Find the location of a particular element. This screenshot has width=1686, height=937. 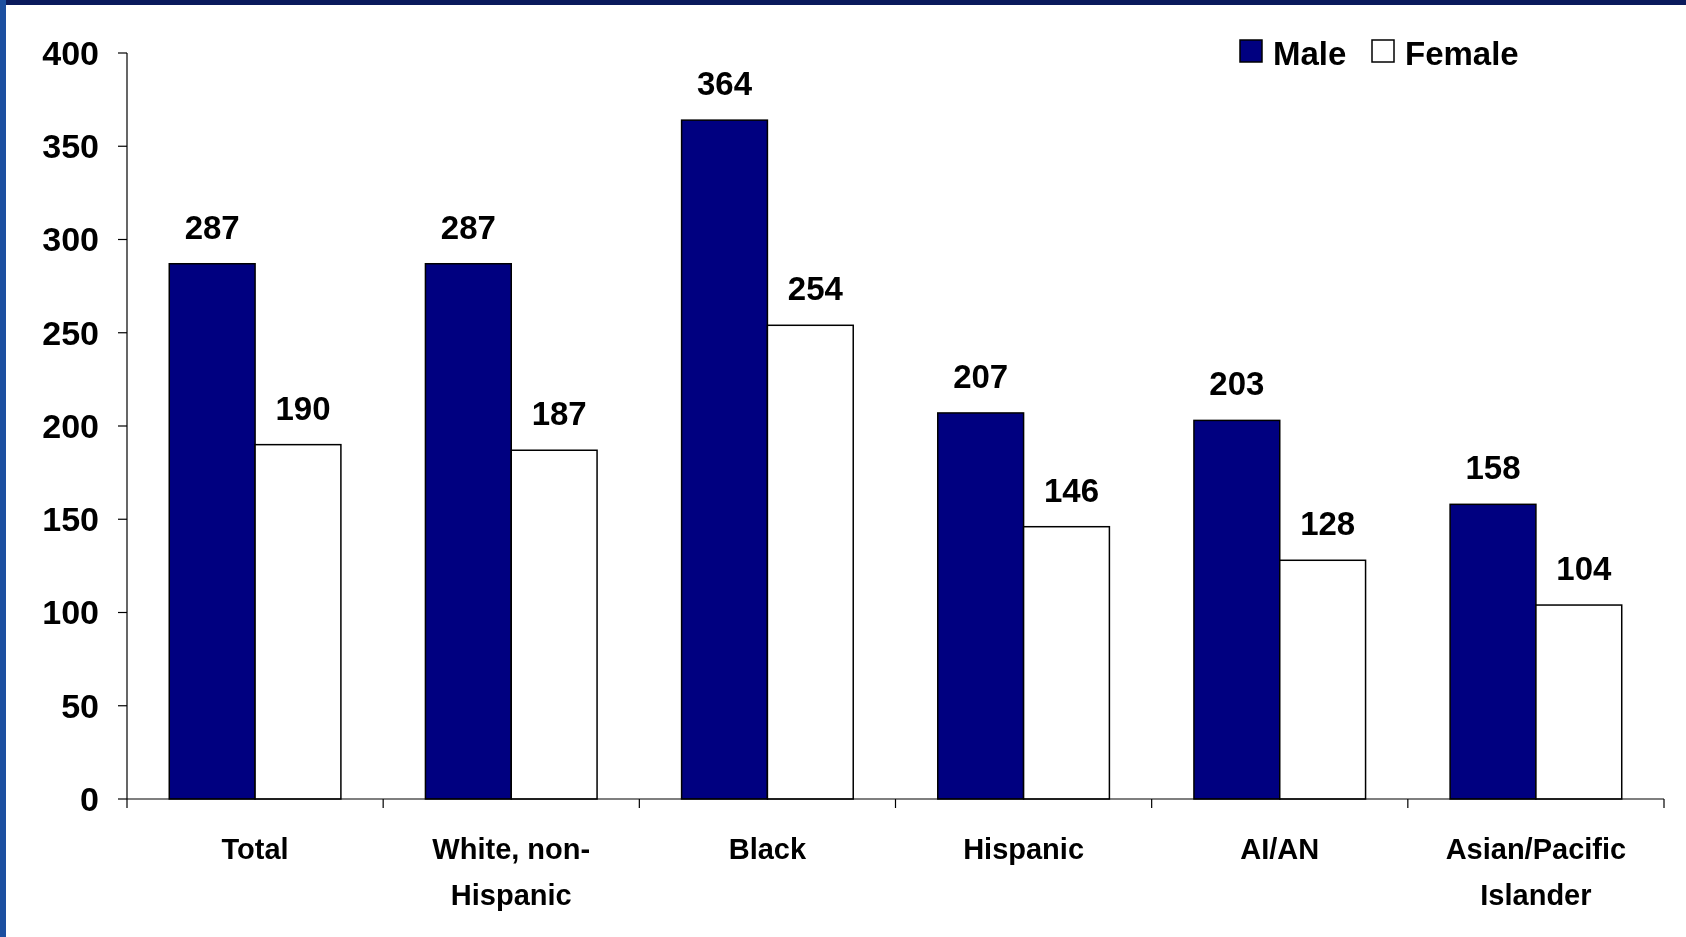

y-tick-label: 200 is located at coordinates (70, 425).